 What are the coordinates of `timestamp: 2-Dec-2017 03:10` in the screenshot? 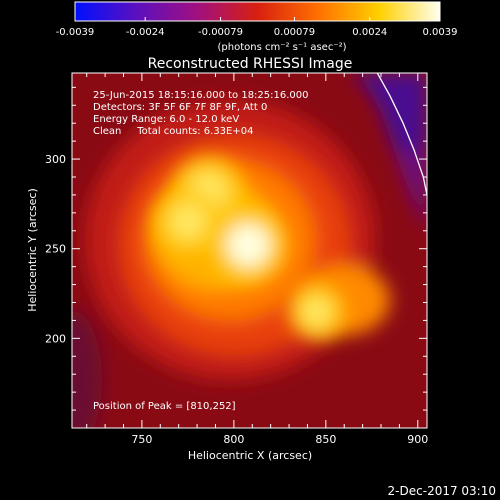 It's located at (442, 491).